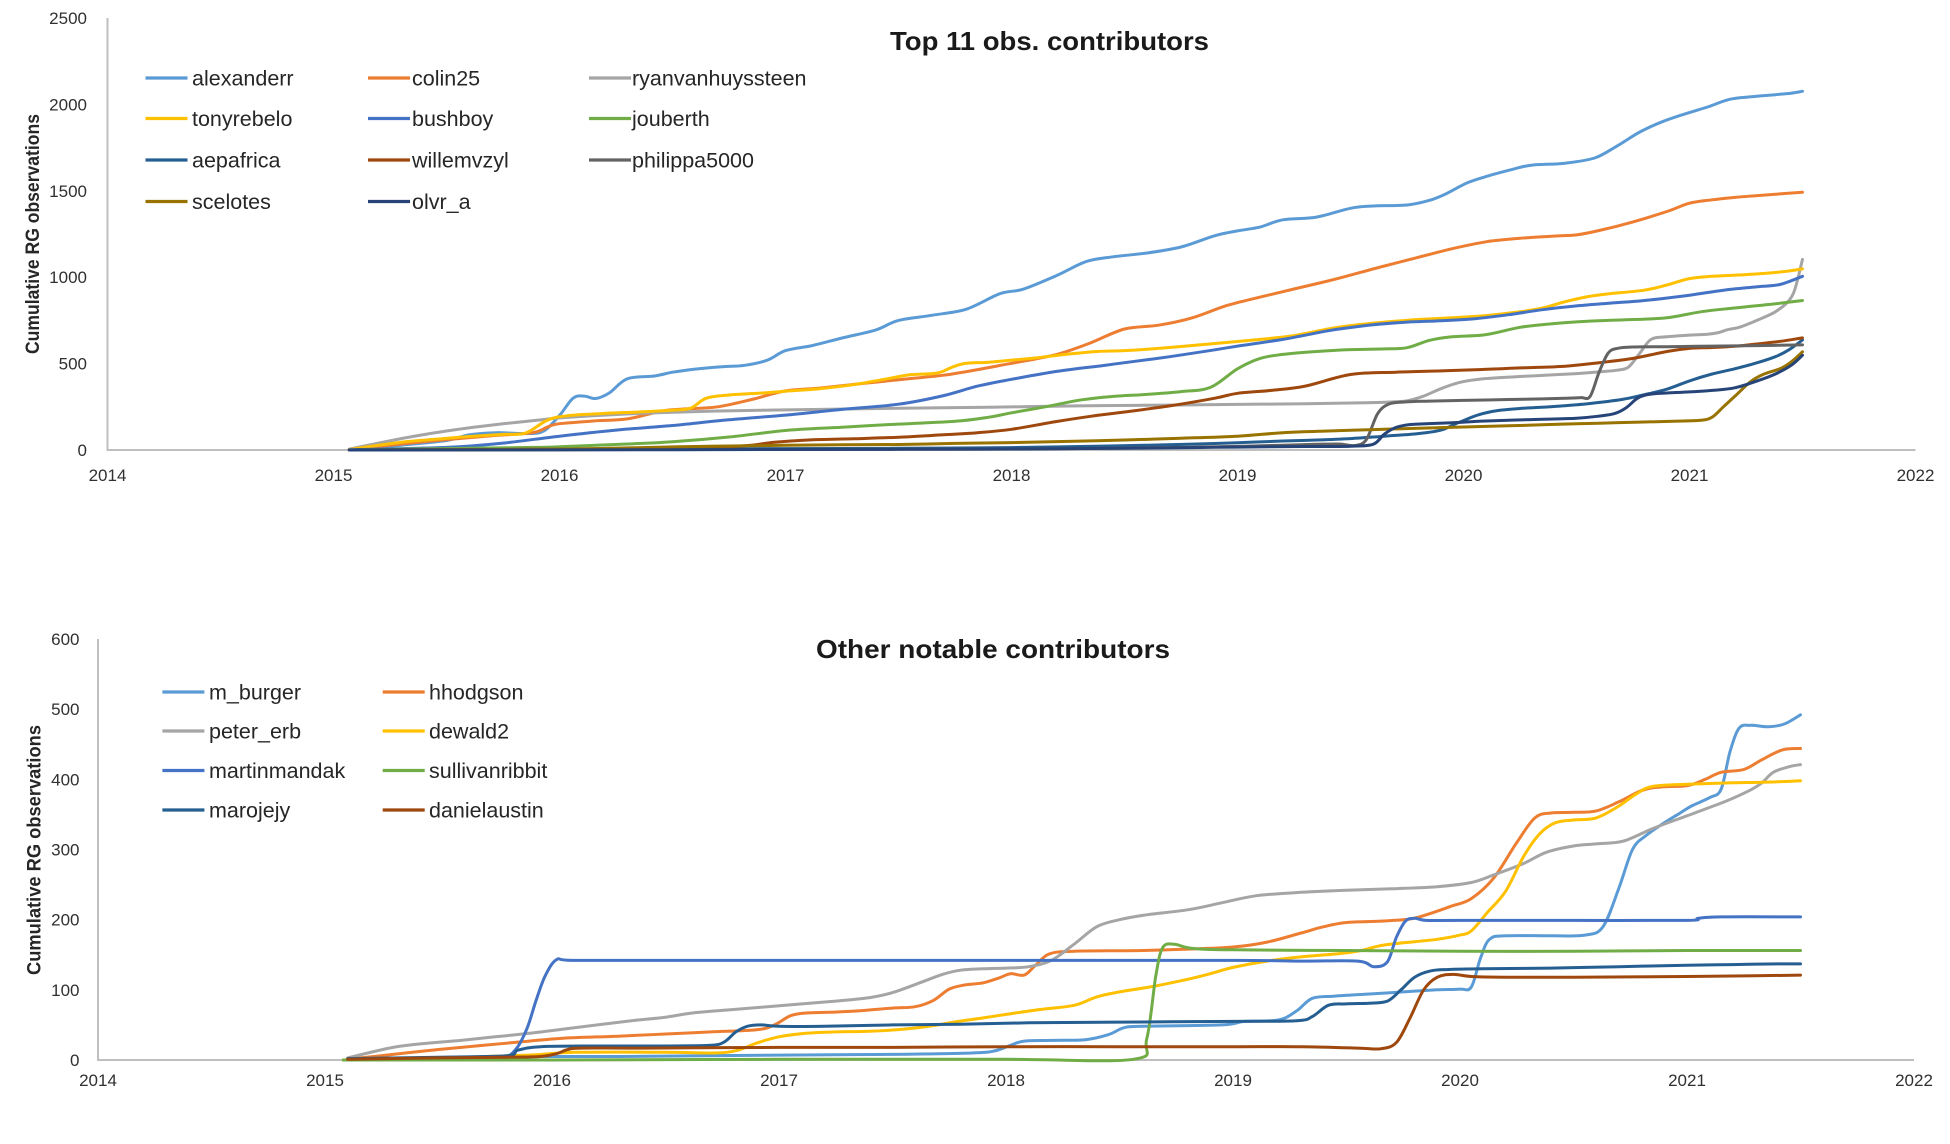 This screenshot has width=1950, height=1144. Describe the element at coordinates (488, 771) in the screenshot. I see `svg-text: sullivanribbit` at that location.